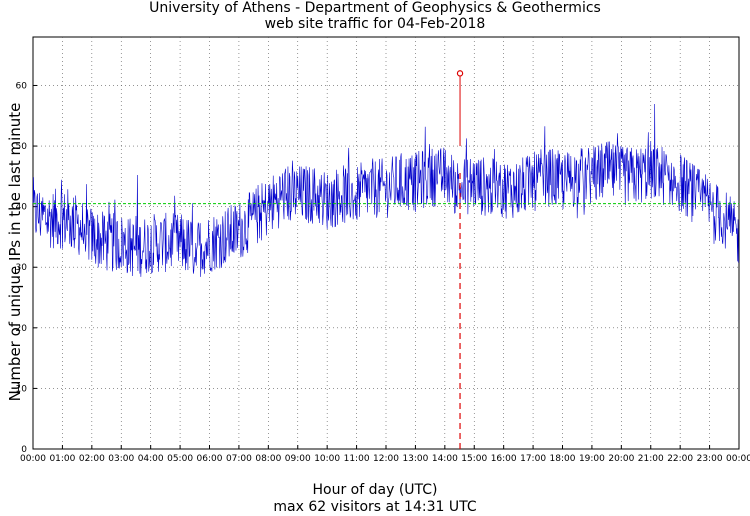  What do you see at coordinates (375, 507) in the screenshot?
I see `max-visitors-note: max 62 visitors at 14:31 UTC` at bounding box center [375, 507].